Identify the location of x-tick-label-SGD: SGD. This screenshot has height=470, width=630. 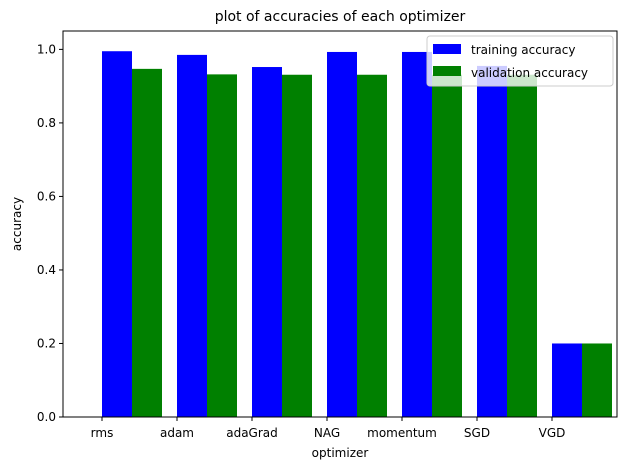
(477, 433).